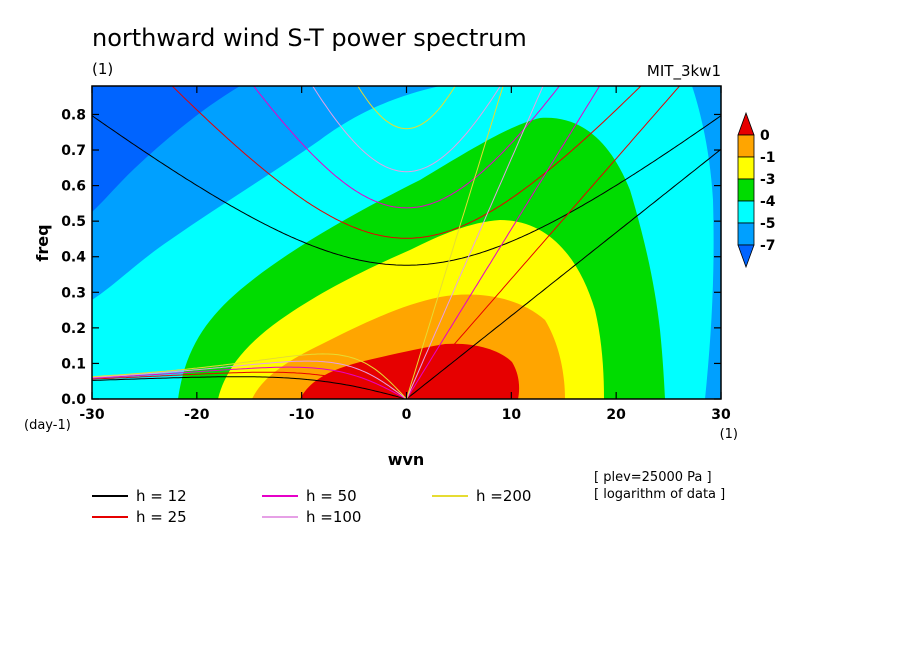 The height and width of the screenshot is (659, 904). I want to click on y-tick-label: 0.0, so click(73, 400).